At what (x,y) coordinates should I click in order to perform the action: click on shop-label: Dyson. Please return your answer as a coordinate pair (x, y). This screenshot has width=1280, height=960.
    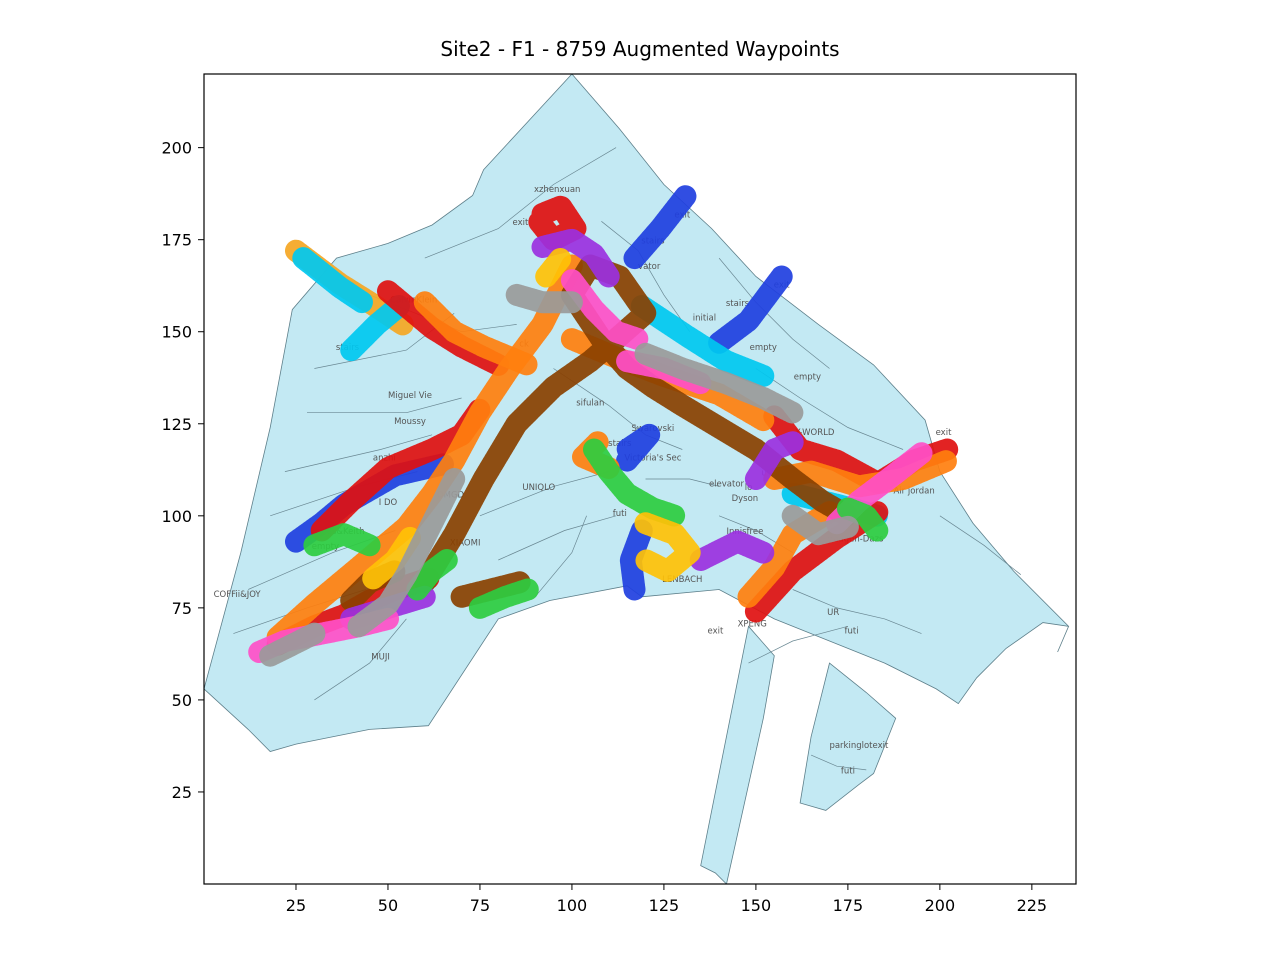
    Looking at the image, I should click on (745, 499).